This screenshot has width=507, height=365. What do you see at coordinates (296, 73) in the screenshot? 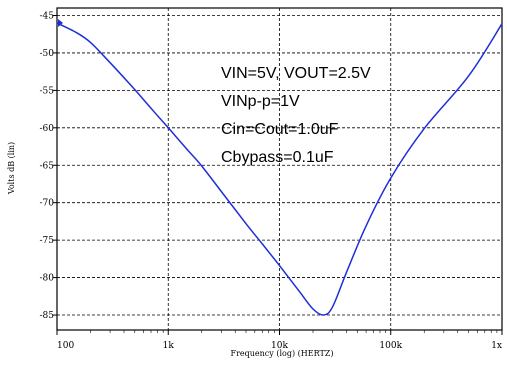
I see `annotation-vin-vout: VIN=5V, VOUT=2.5V` at bounding box center [296, 73].